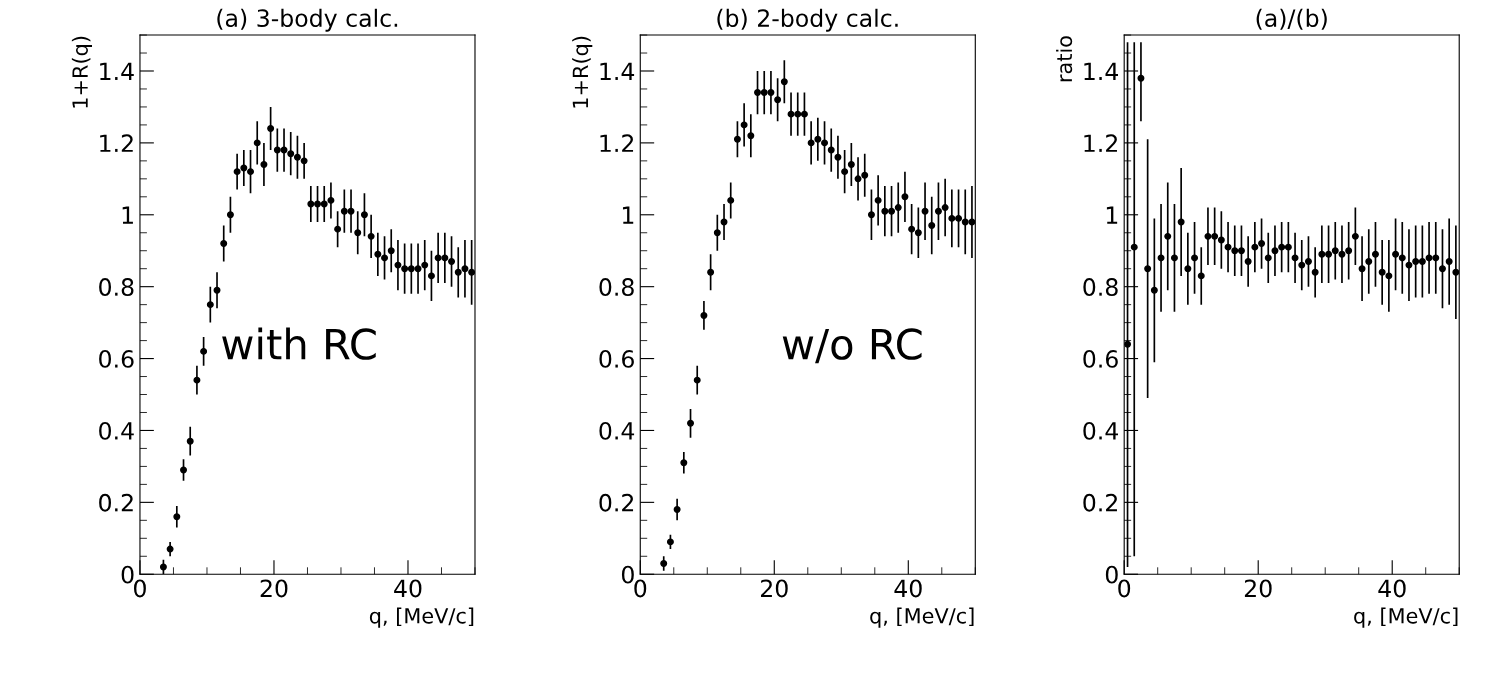  I want to click on y-axis-title: ratio, so click(1064, 59).